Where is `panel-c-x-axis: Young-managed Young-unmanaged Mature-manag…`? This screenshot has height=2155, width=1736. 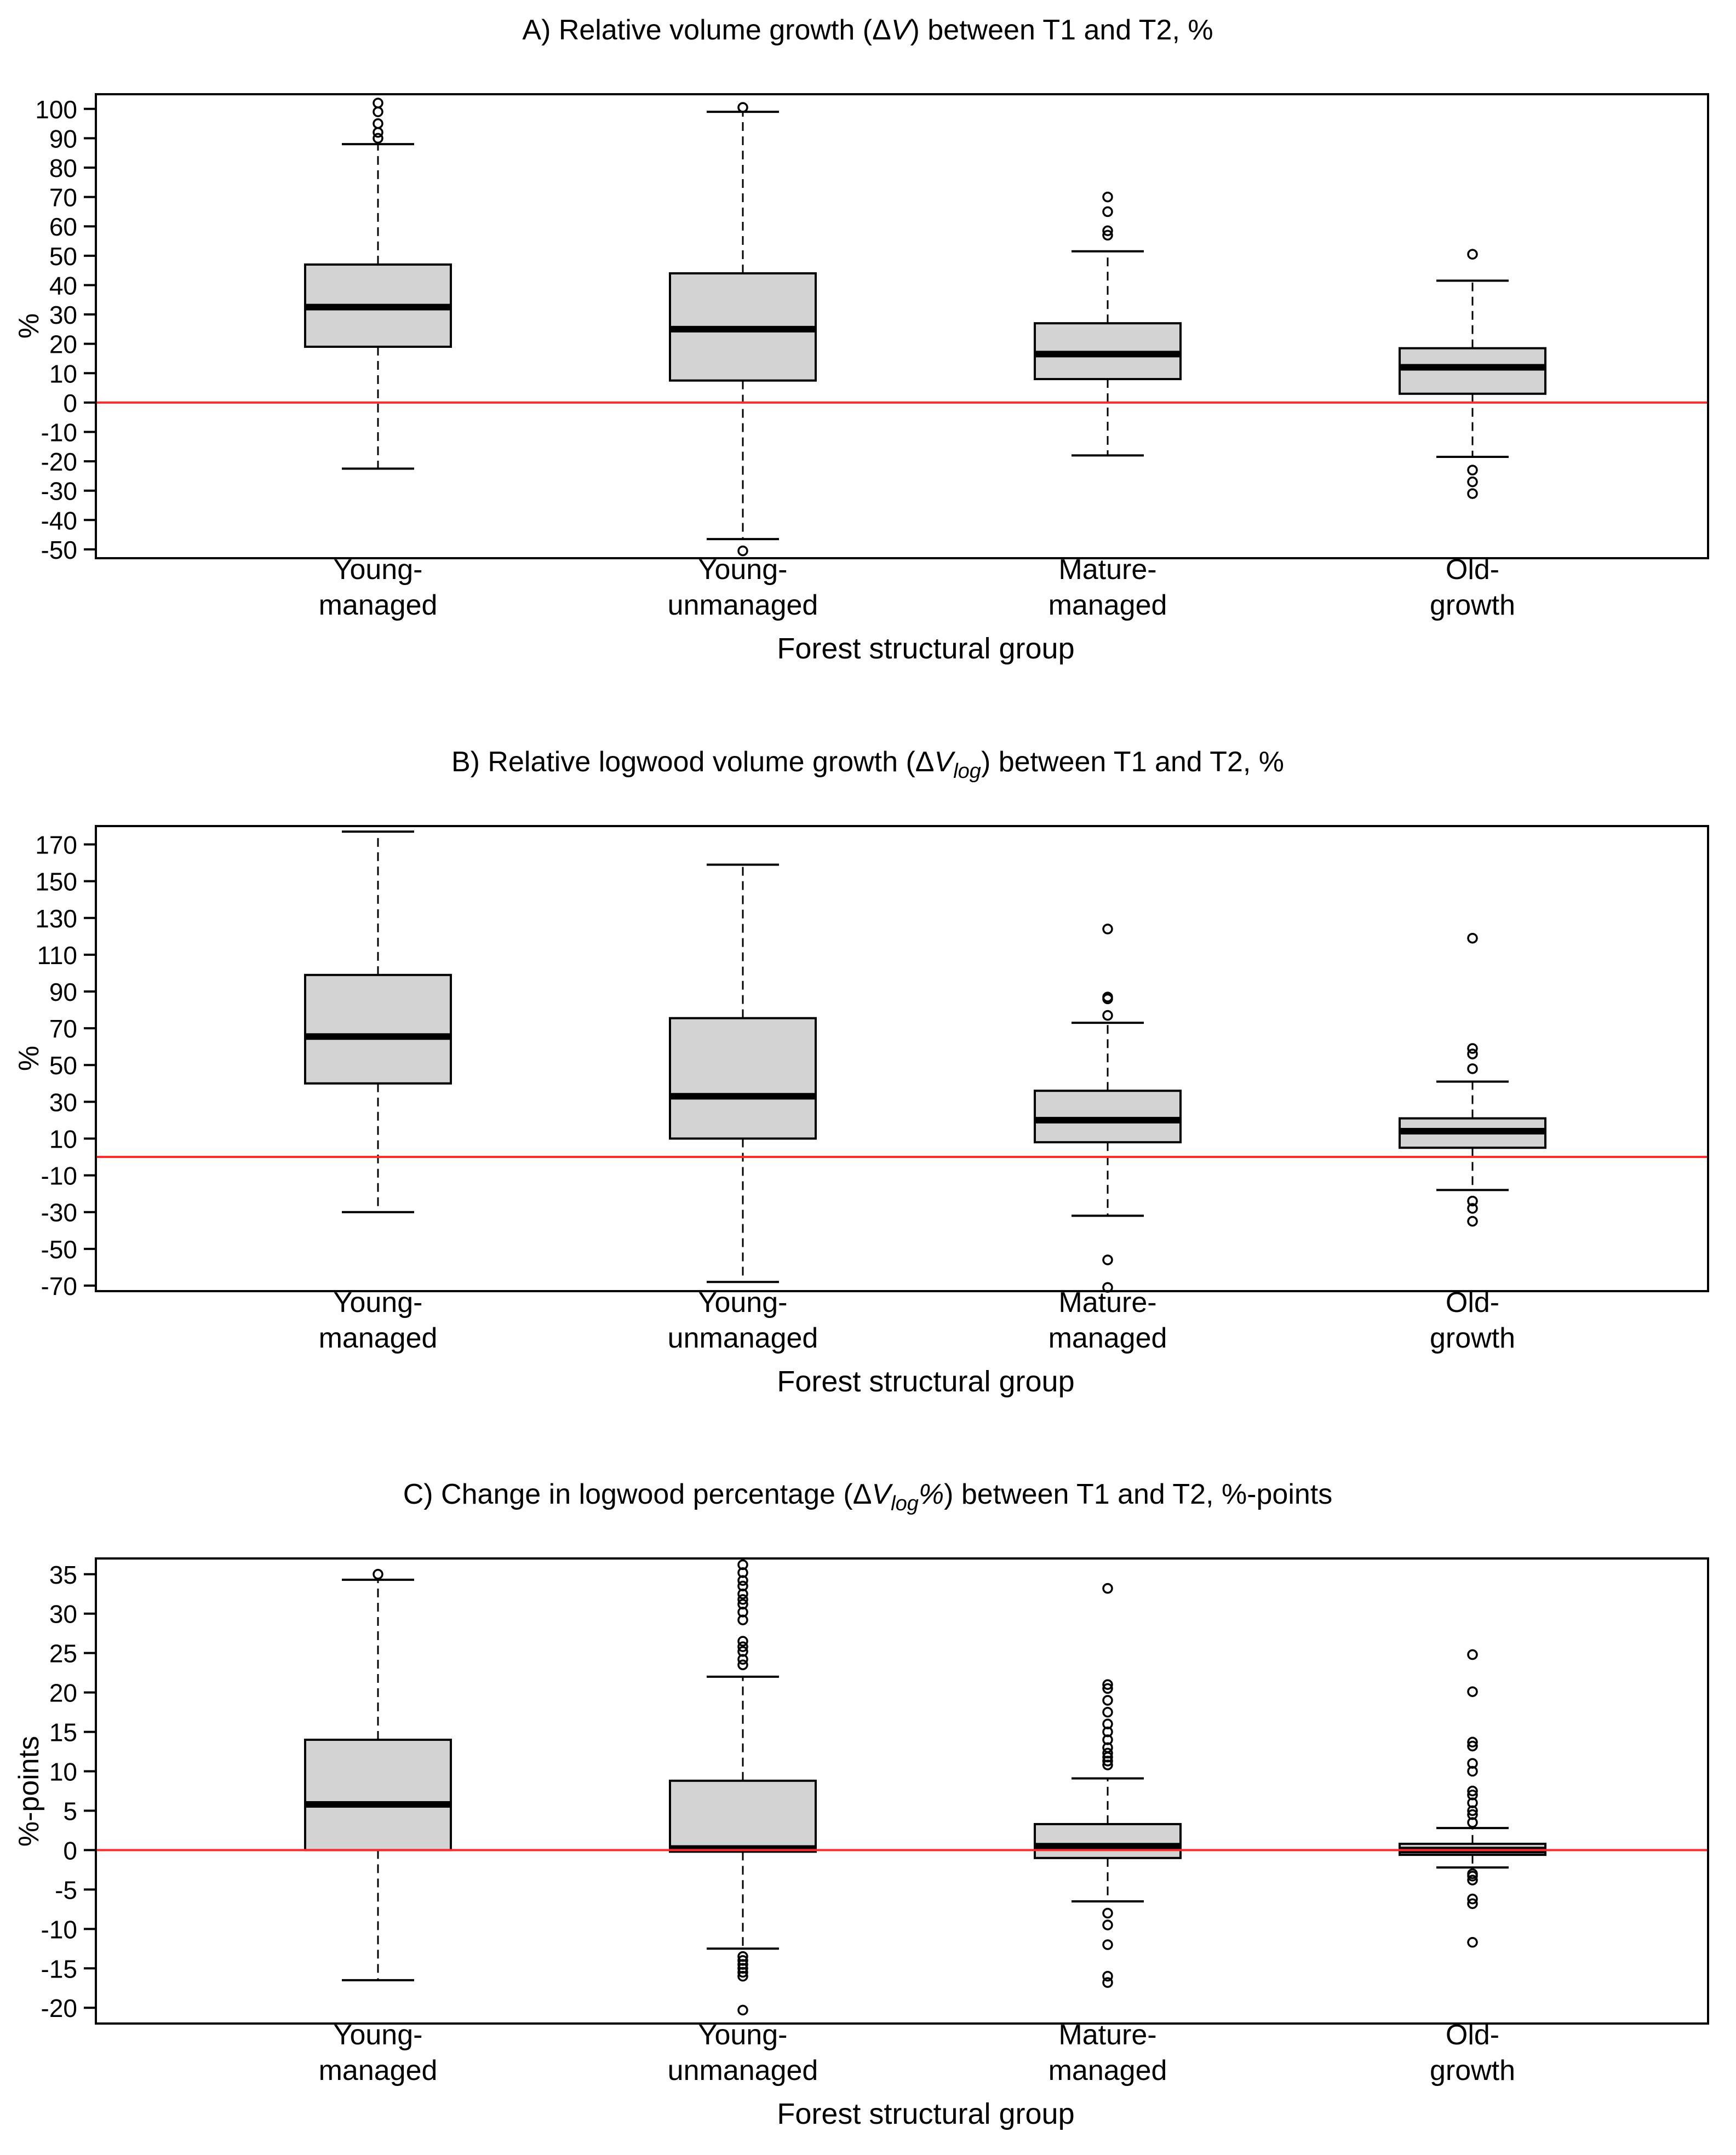
panel-c-x-axis: Young-managed Young-unmanaged Mature-manag… is located at coordinates (917, 2053).